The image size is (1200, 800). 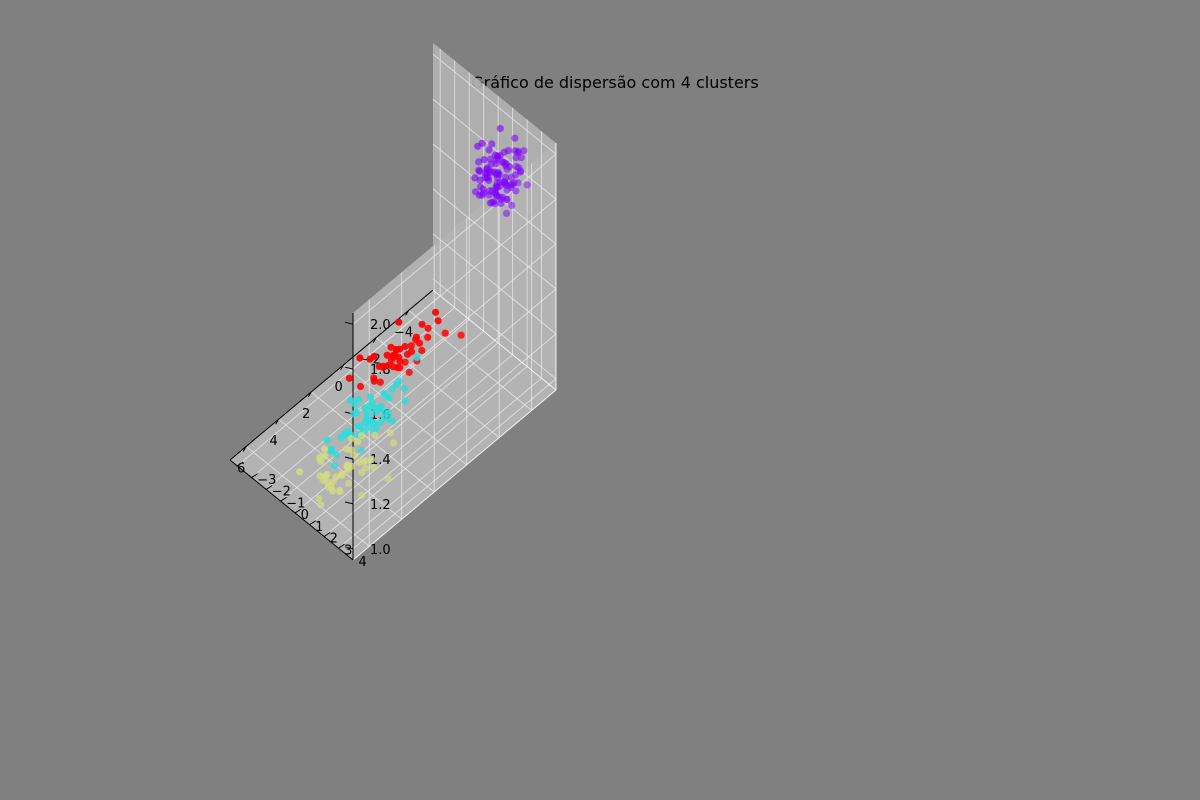 What do you see at coordinates (363, 562) in the screenshot?
I see `y-tick-label: 4` at bounding box center [363, 562].